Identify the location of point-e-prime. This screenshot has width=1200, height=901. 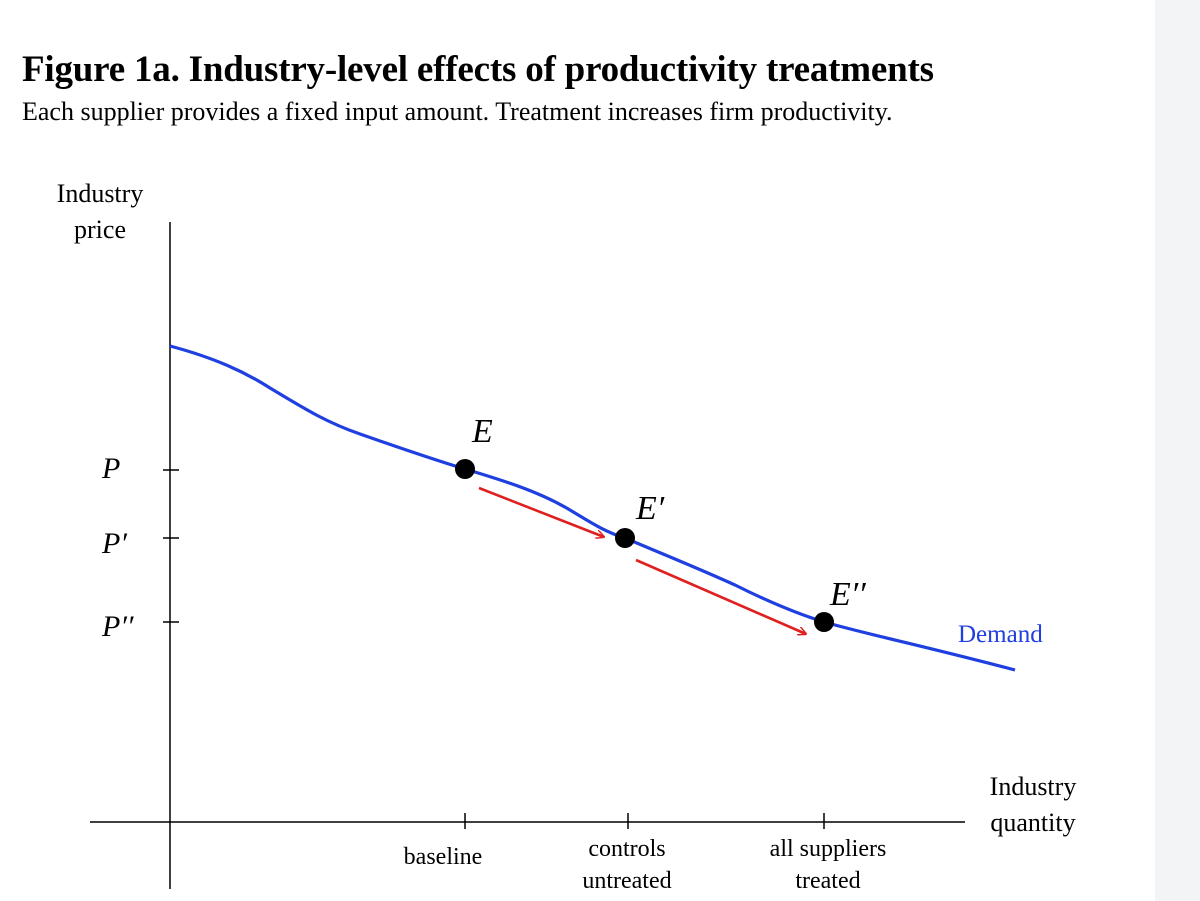
(625, 538).